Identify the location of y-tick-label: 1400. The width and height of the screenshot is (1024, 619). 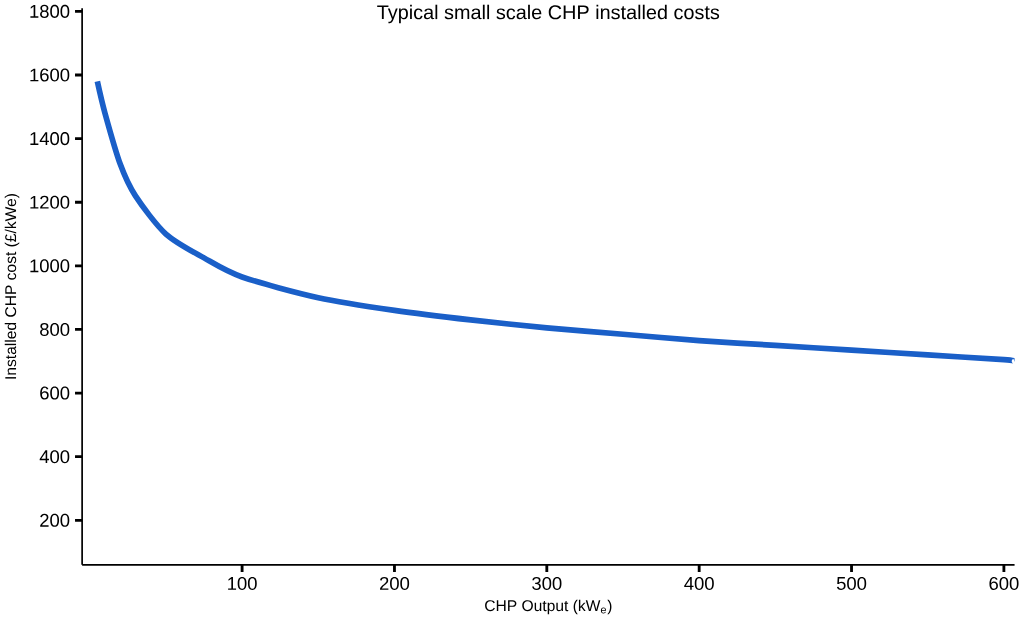
(50, 139).